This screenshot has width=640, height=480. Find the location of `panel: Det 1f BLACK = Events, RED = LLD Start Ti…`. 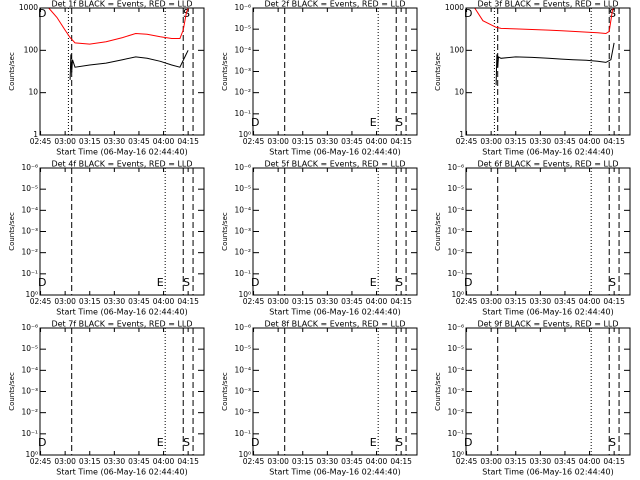

panel: Det 1f BLACK = Events, RED = LLD Start Ti… is located at coordinates (106, 78).